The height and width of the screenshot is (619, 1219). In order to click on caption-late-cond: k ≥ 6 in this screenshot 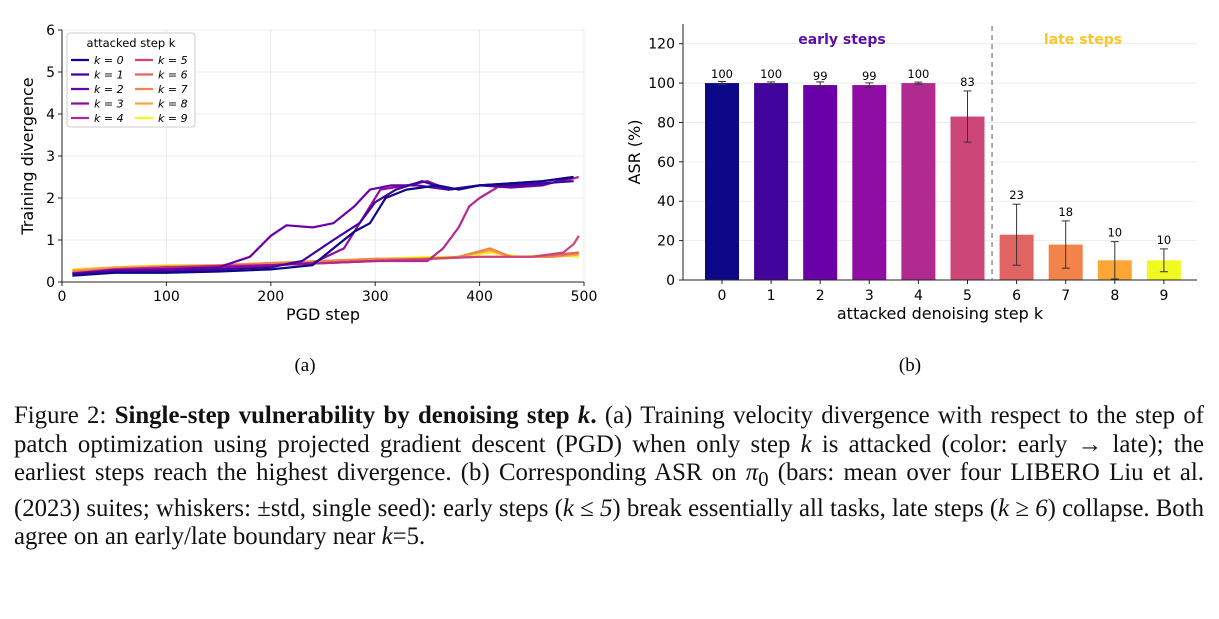, I will do `click(1023, 508)`.